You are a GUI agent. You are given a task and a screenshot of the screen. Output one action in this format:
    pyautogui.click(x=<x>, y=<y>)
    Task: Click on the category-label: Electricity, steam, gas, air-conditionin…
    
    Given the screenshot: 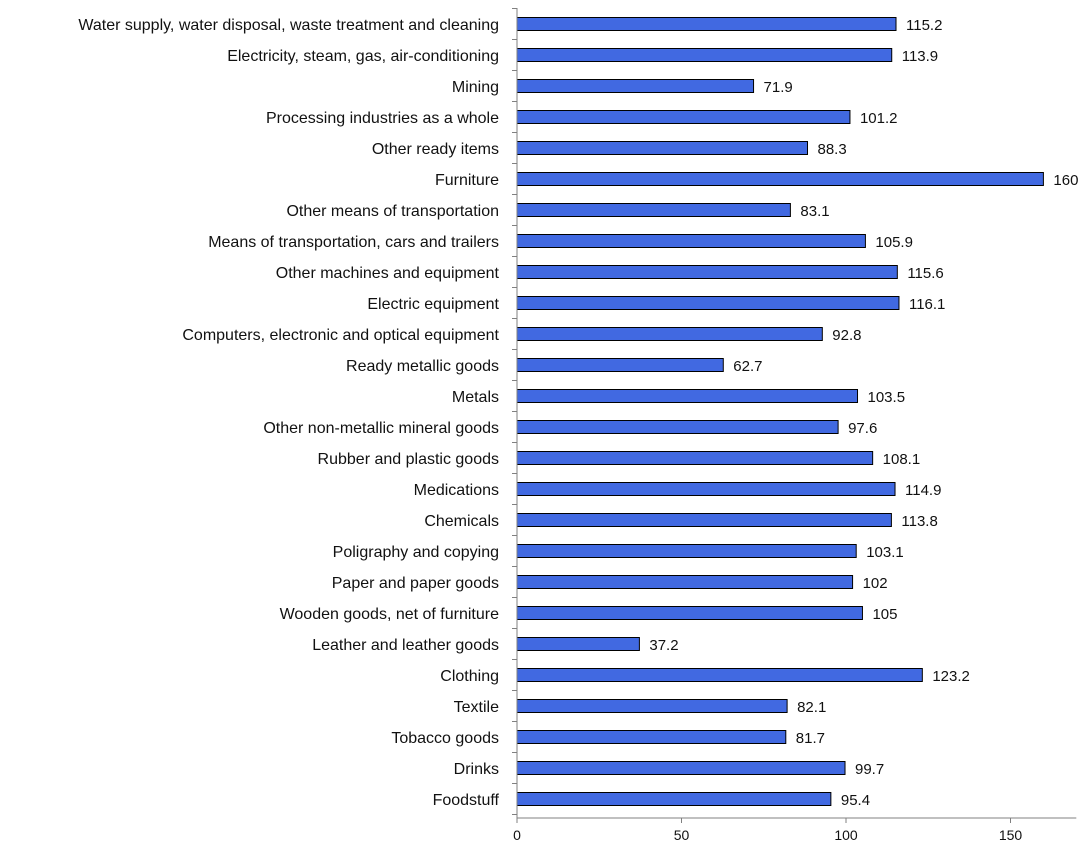 What is the action you would take?
    pyautogui.click(x=363, y=56)
    